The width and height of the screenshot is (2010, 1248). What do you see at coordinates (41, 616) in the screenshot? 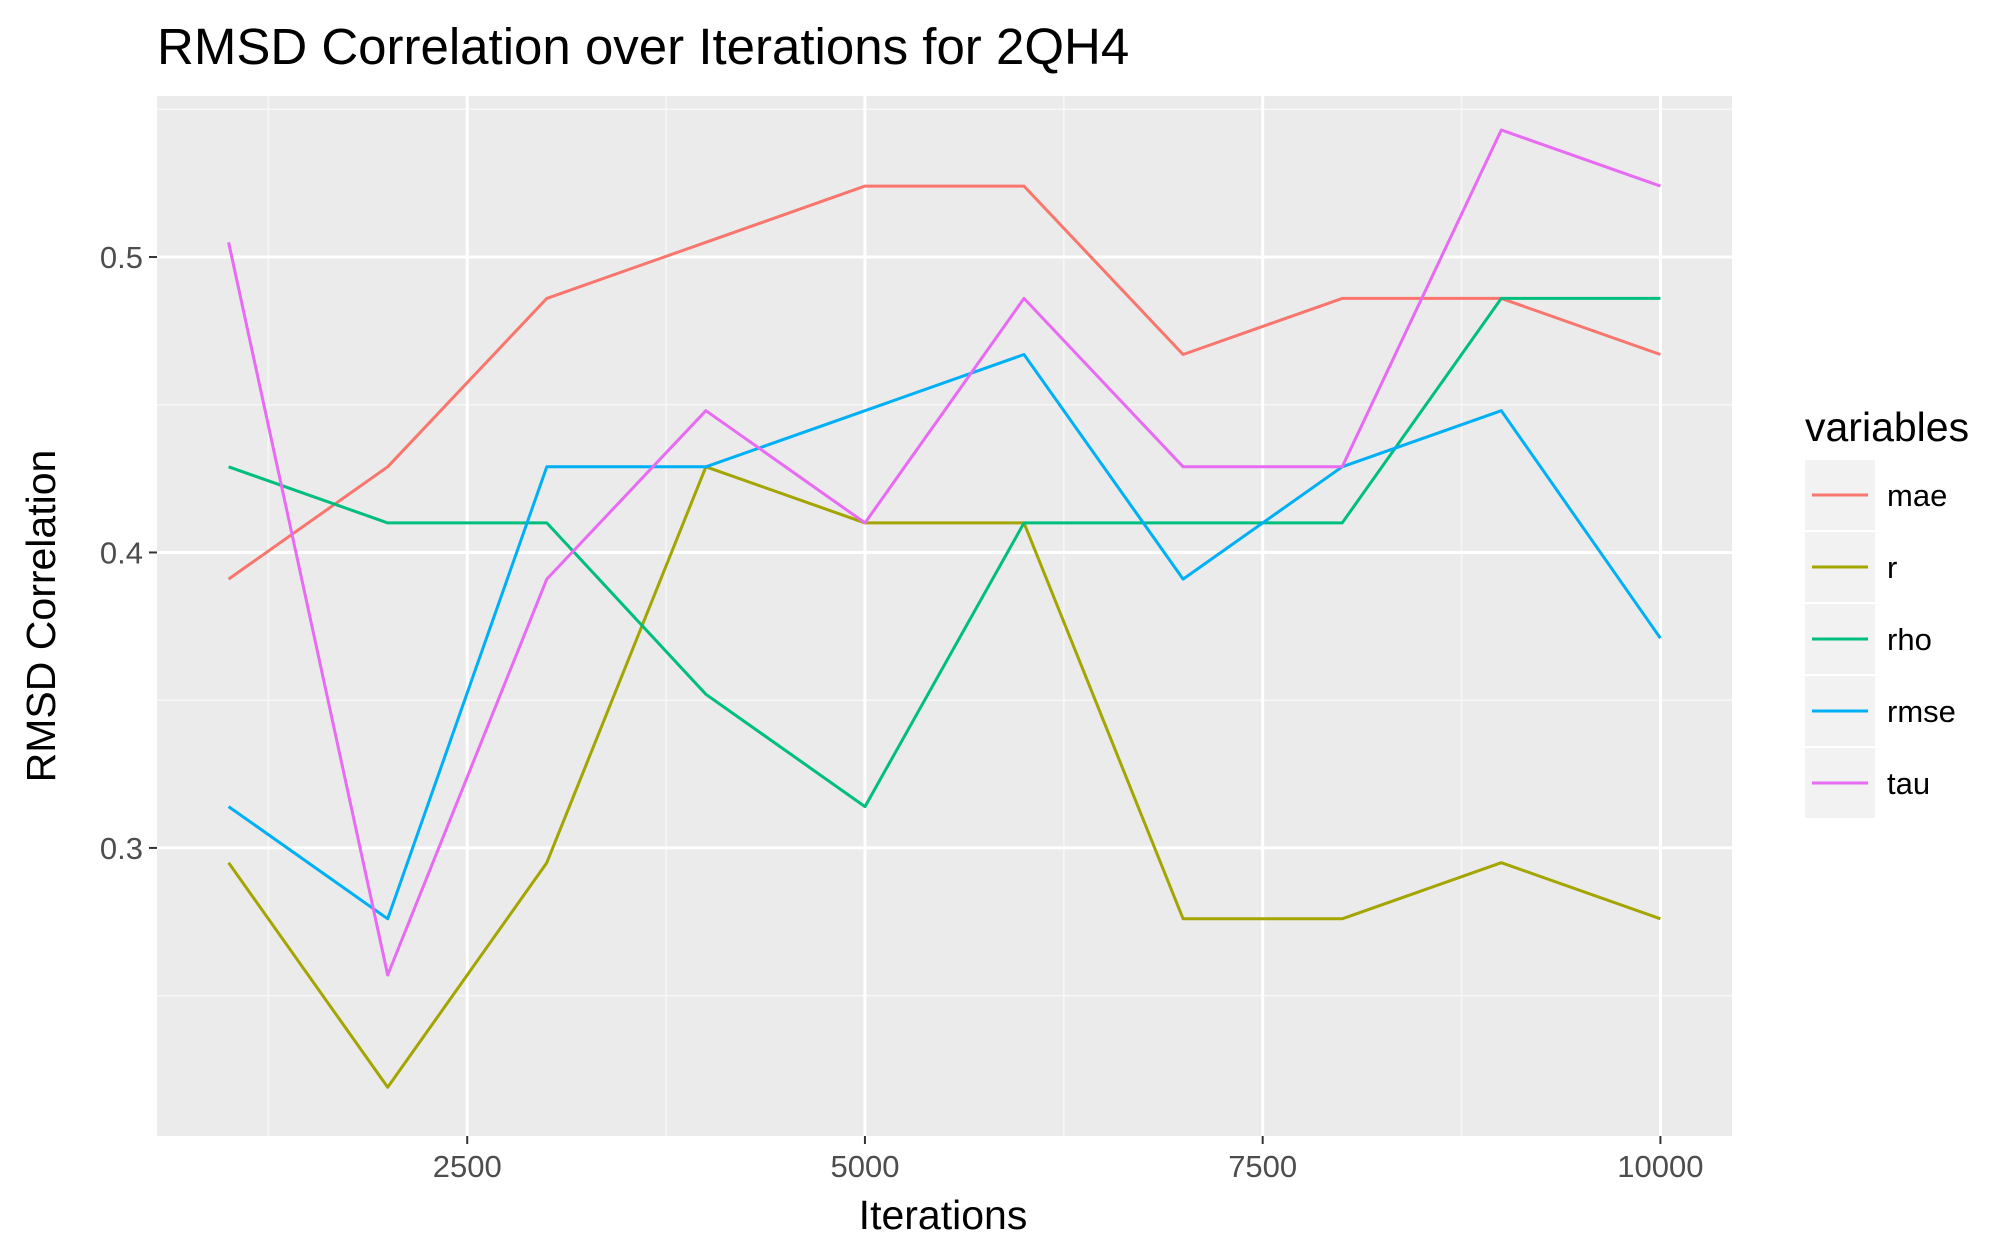
I see `y-axis-title: RMSD Correlation` at bounding box center [41, 616].